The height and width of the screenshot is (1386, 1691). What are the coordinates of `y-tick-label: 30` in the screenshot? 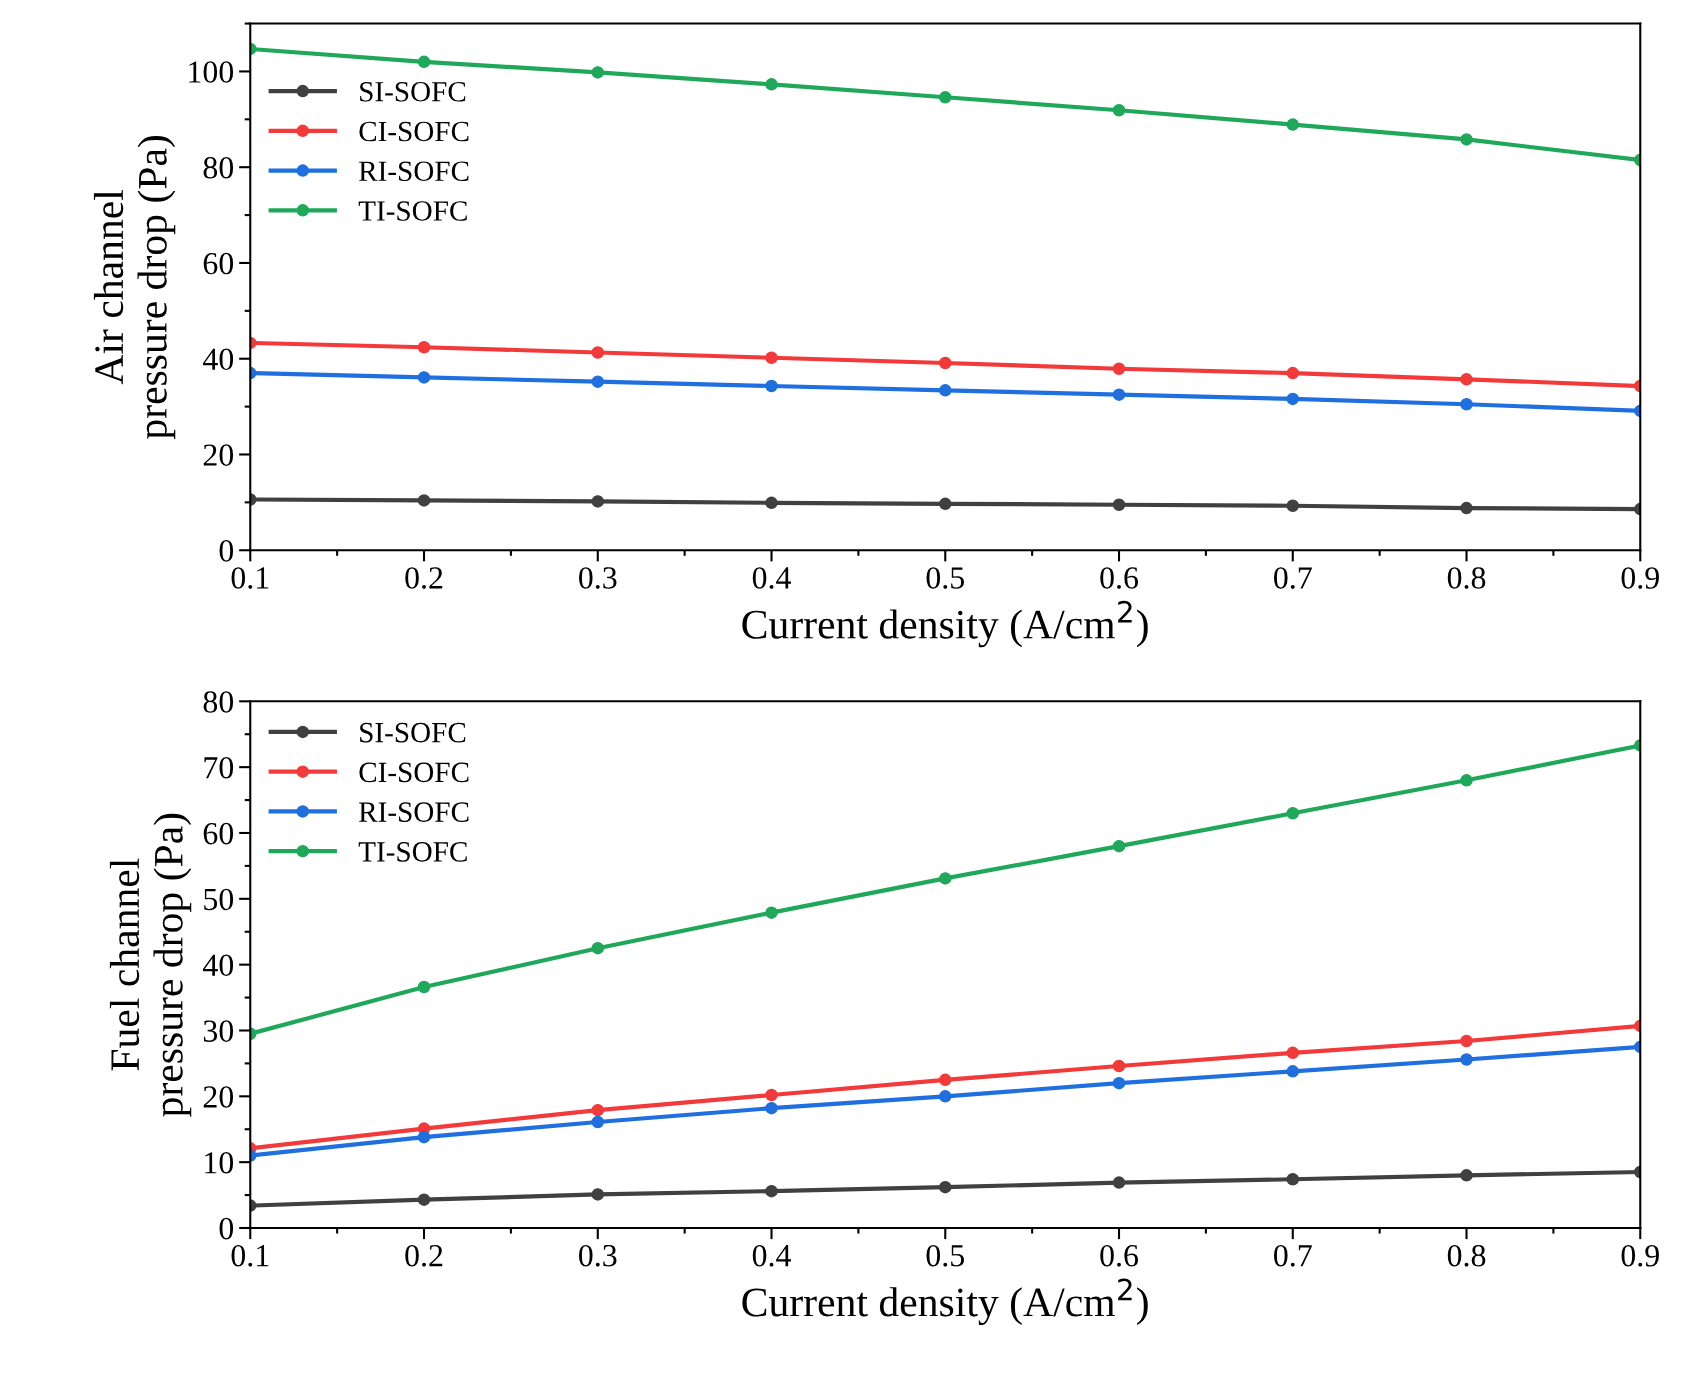 It's located at (218, 1031).